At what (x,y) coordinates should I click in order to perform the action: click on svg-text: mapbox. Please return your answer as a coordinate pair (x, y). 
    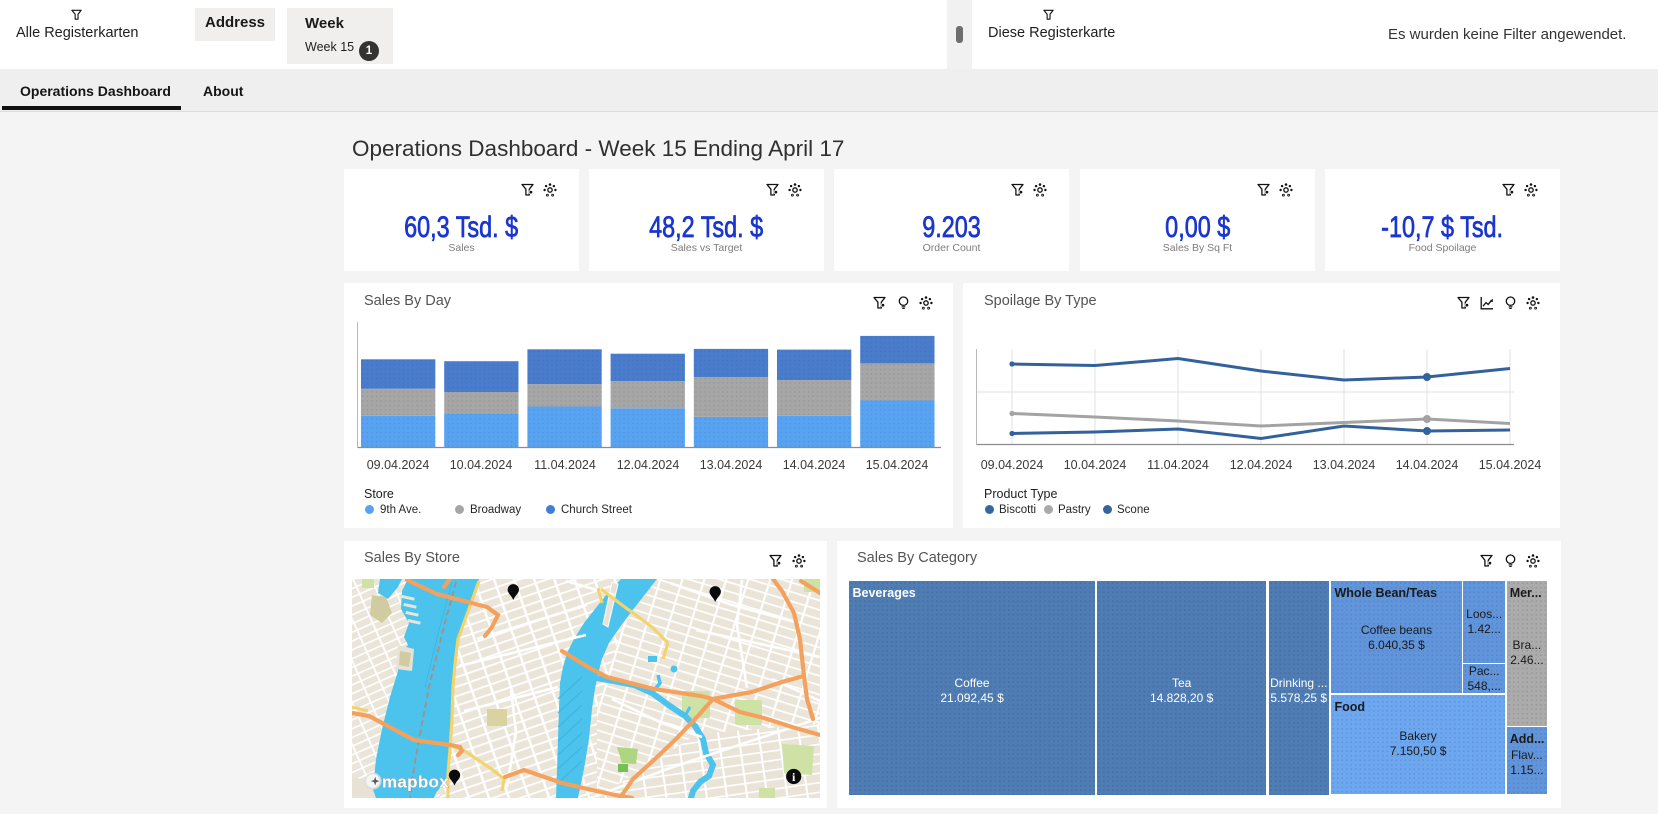
    Looking at the image, I should click on (415, 782).